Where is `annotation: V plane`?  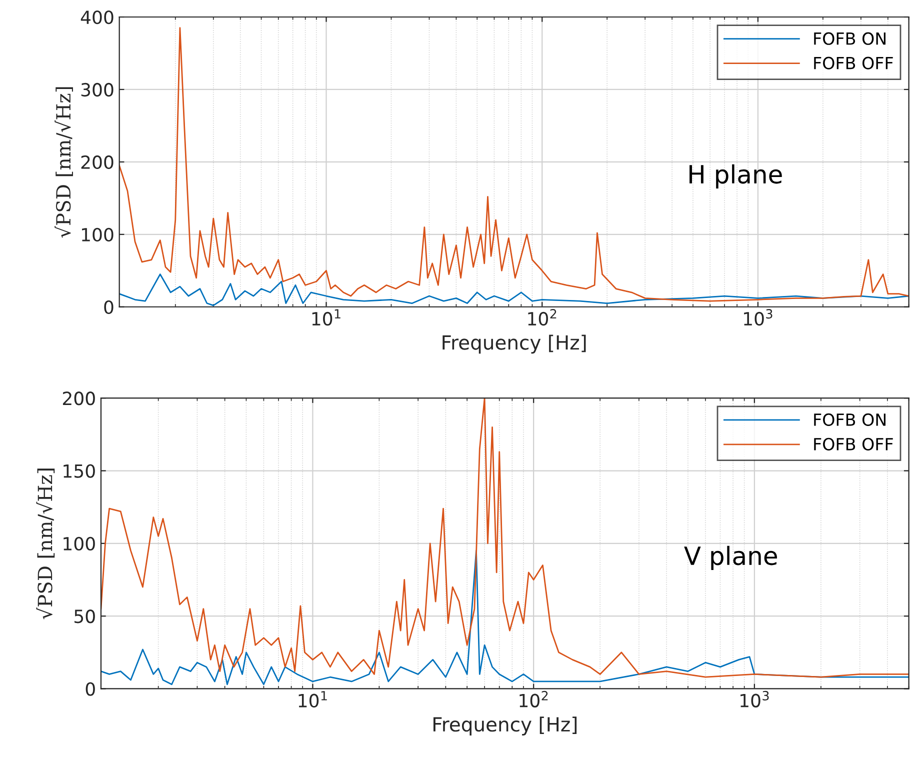 annotation: V plane is located at coordinates (730, 558).